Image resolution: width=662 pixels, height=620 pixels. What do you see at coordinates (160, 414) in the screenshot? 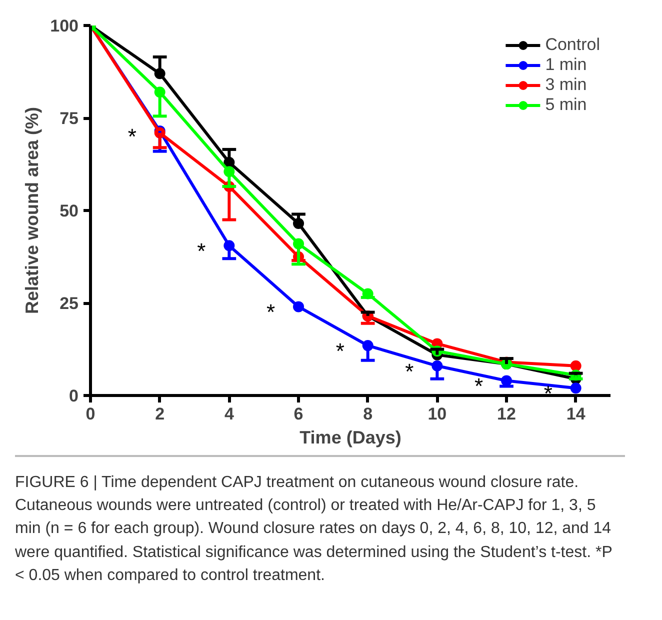
I see `x-tick-label: 2` at bounding box center [160, 414].